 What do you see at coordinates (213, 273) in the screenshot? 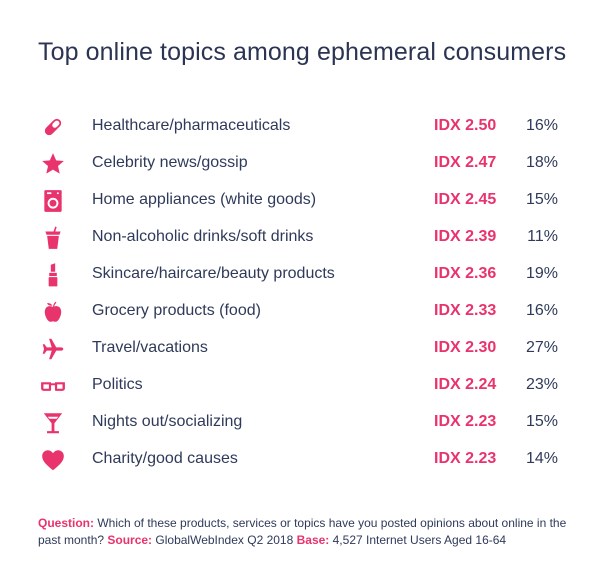
I see `topic-label: Skincare/haircare/beauty products` at bounding box center [213, 273].